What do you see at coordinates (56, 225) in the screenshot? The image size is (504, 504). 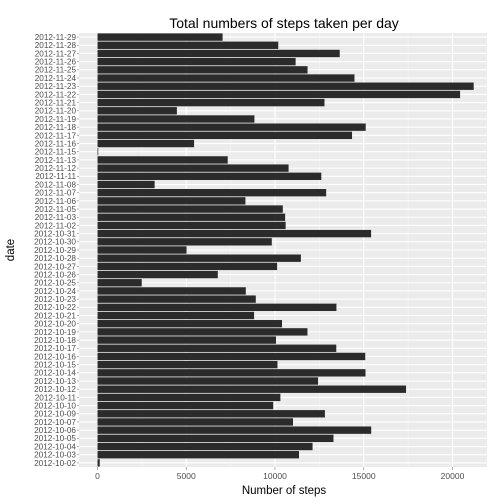 I see `y-tick-label: 2012-11-02` at bounding box center [56, 225].